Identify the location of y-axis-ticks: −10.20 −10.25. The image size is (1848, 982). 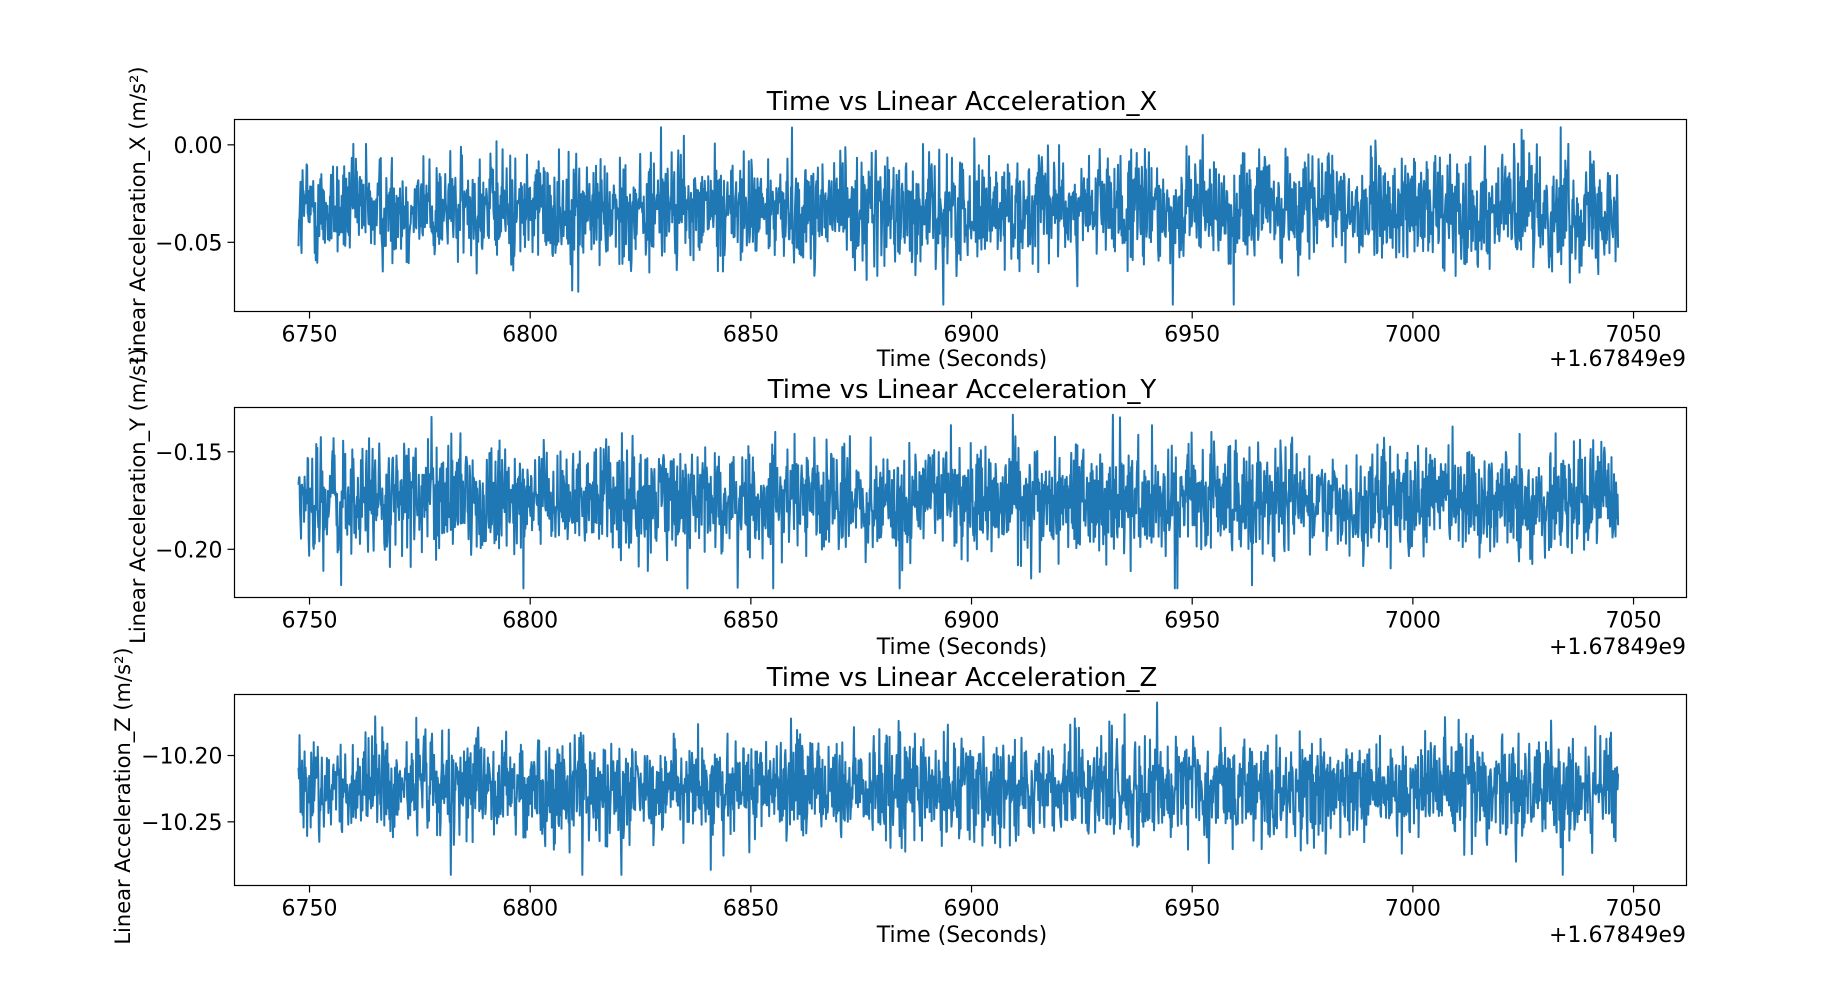
(188, 790).